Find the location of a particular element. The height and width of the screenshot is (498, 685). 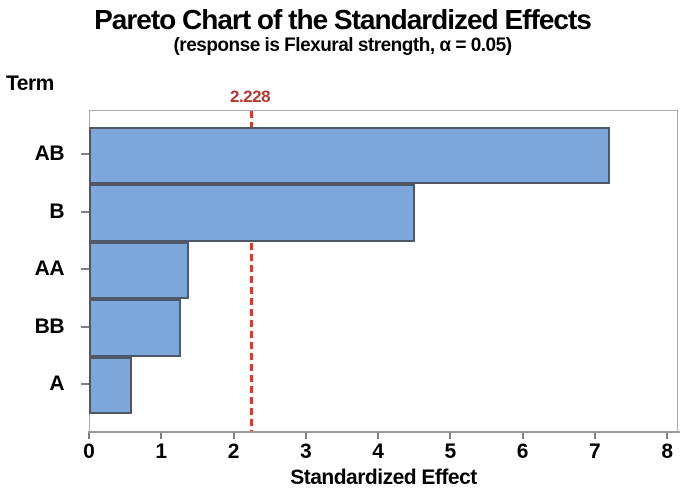

bar-B is located at coordinates (252, 213).